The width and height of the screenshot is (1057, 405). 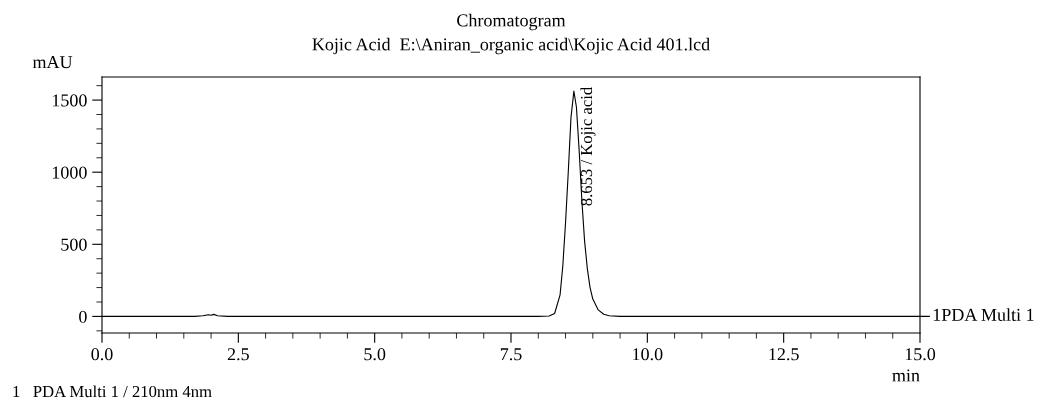 What do you see at coordinates (375, 354) in the screenshot?
I see `x-tick-label: 5.0` at bounding box center [375, 354].